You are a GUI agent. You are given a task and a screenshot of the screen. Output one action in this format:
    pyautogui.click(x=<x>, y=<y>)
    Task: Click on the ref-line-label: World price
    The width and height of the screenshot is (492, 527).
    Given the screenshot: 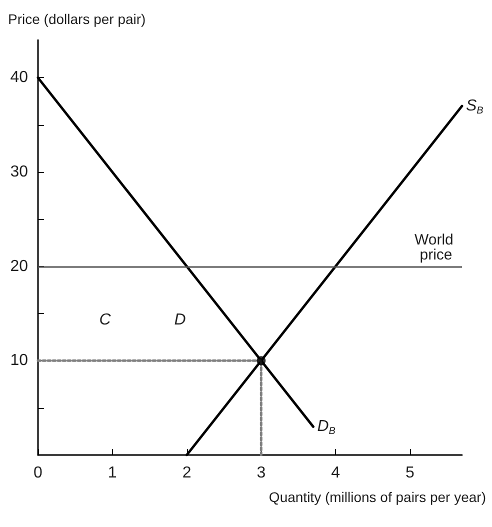 What is the action you would take?
    pyautogui.click(x=436, y=247)
    